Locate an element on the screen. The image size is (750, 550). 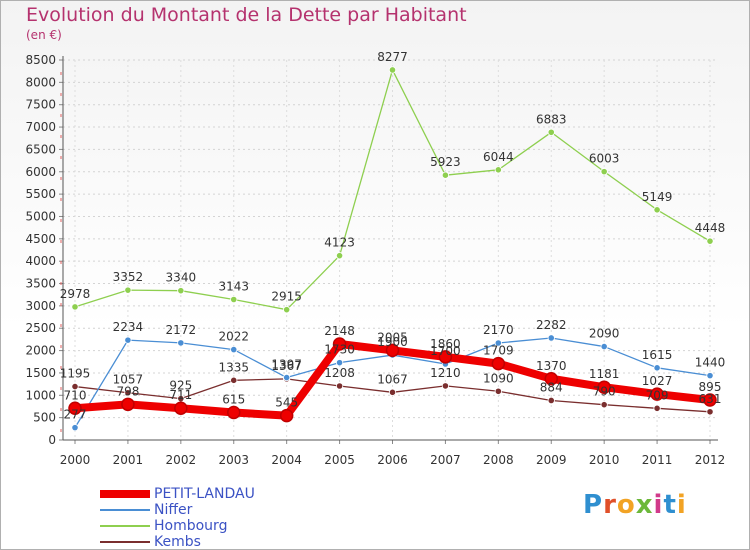
data-label-kembs: 1367 is located at coordinates (286, 366).